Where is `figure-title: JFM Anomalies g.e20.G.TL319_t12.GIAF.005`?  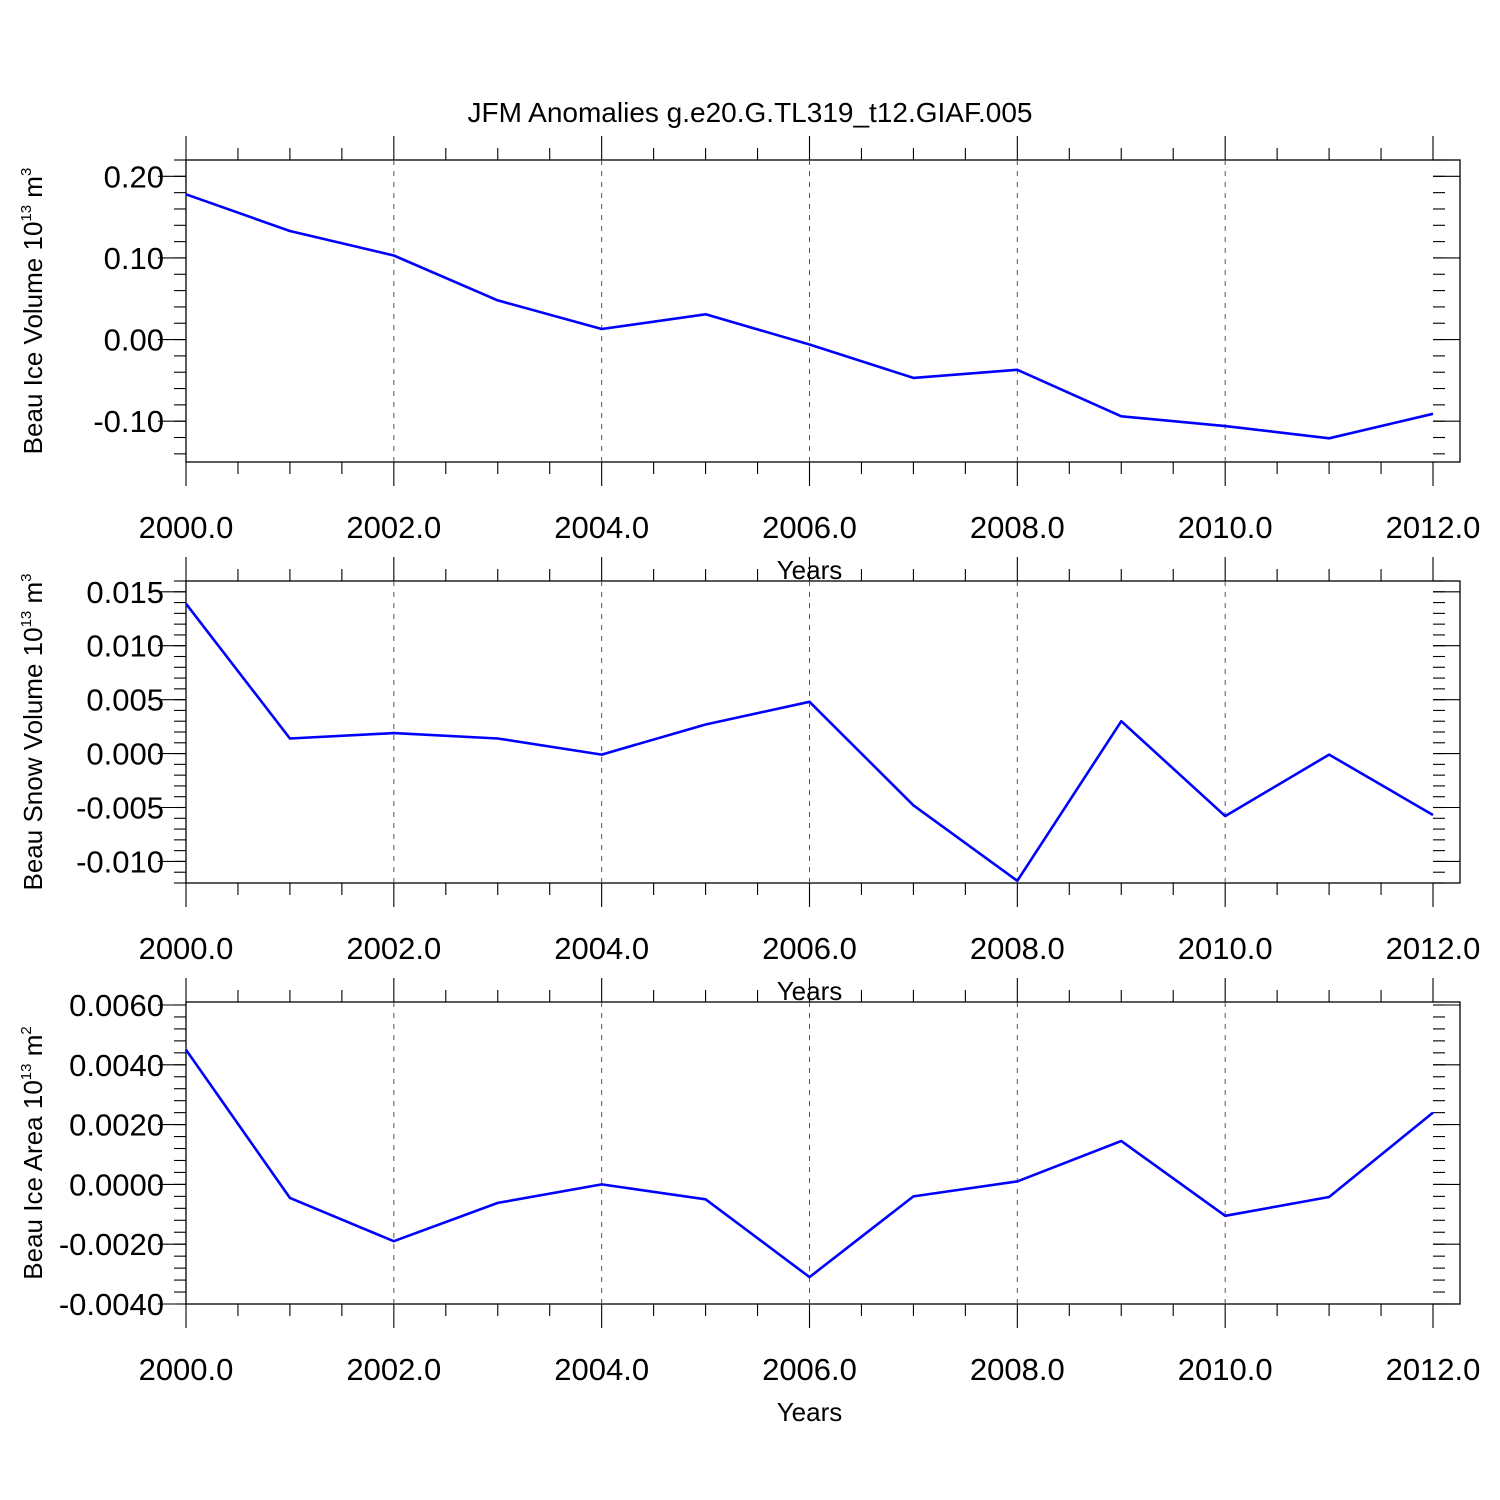
figure-title: JFM Anomalies g.e20.G.TL319_t12.GIAF.005 is located at coordinates (750, 112).